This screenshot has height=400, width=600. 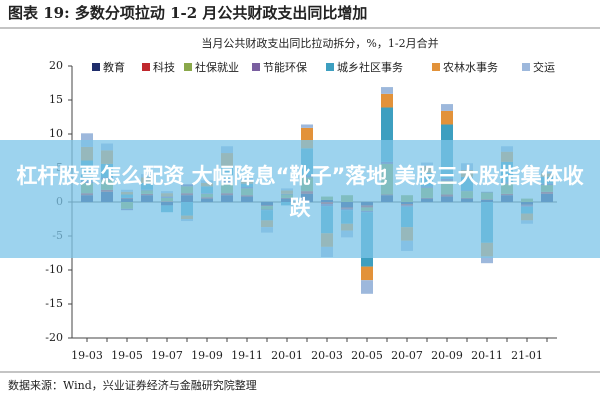 I want to click on x-tick-label: 20-03, so click(x=327, y=355).